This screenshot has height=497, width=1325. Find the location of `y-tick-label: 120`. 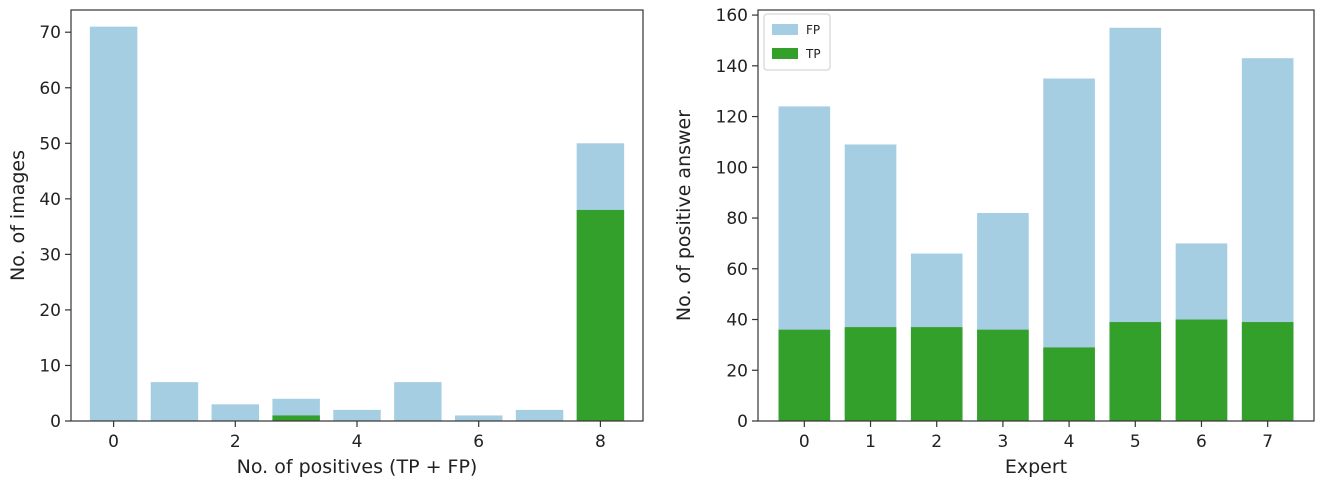

y-tick-label: 120 is located at coordinates (732, 118).